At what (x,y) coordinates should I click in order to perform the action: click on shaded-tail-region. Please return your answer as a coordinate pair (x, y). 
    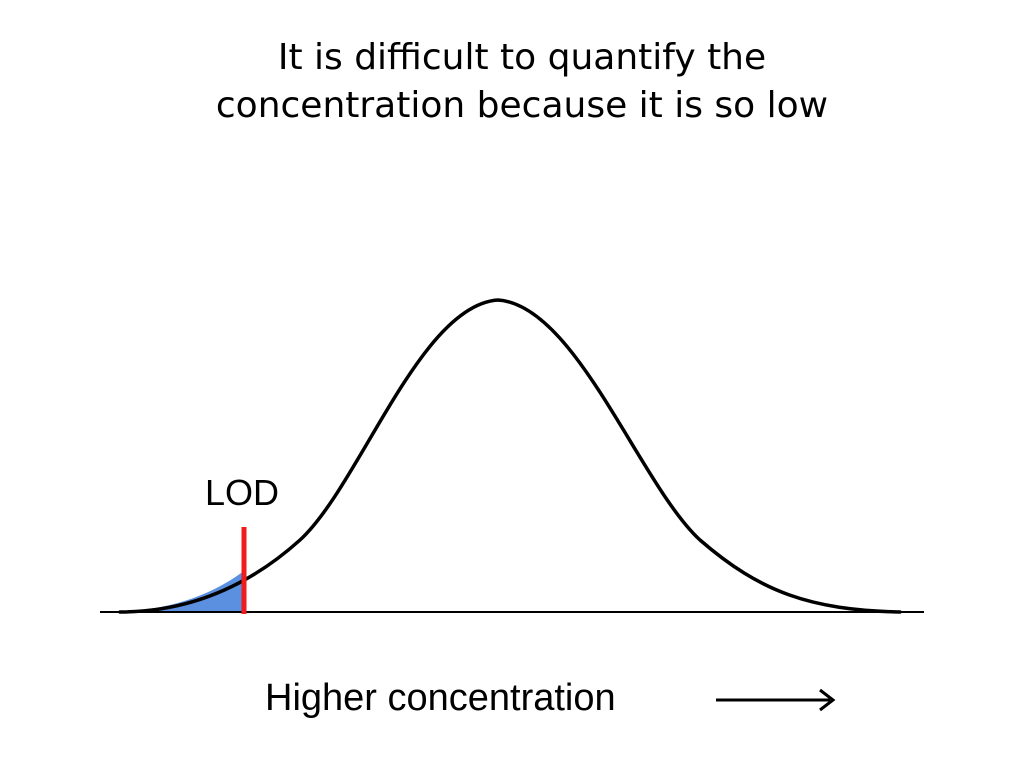
    Looking at the image, I should click on (182, 591).